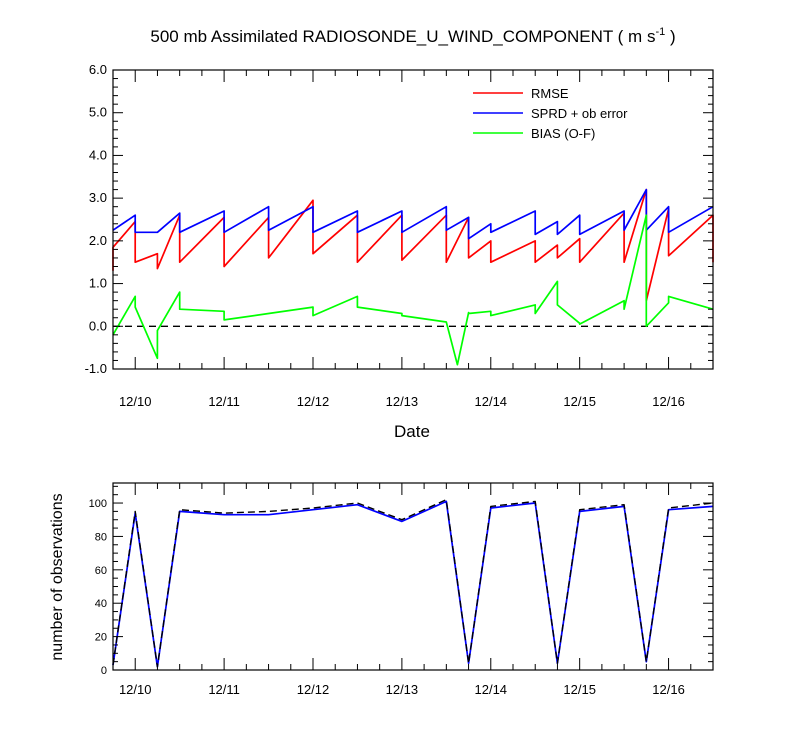 The height and width of the screenshot is (750, 800). Describe the element at coordinates (57, 576) in the screenshot. I see `y-axis-label: number of observations` at that location.